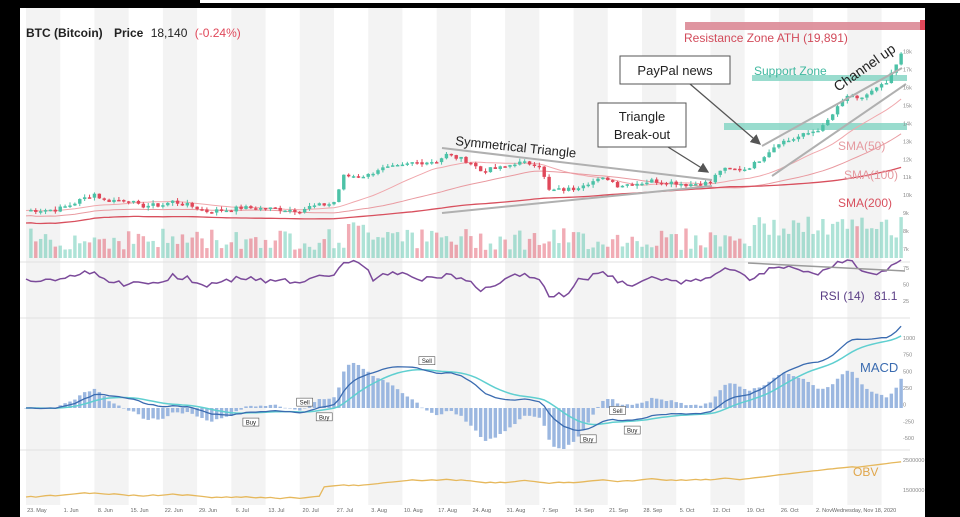 This screenshot has height=517, width=960. What do you see at coordinates (427, 360) in the screenshot?
I see `signal-marker` at bounding box center [427, 360].